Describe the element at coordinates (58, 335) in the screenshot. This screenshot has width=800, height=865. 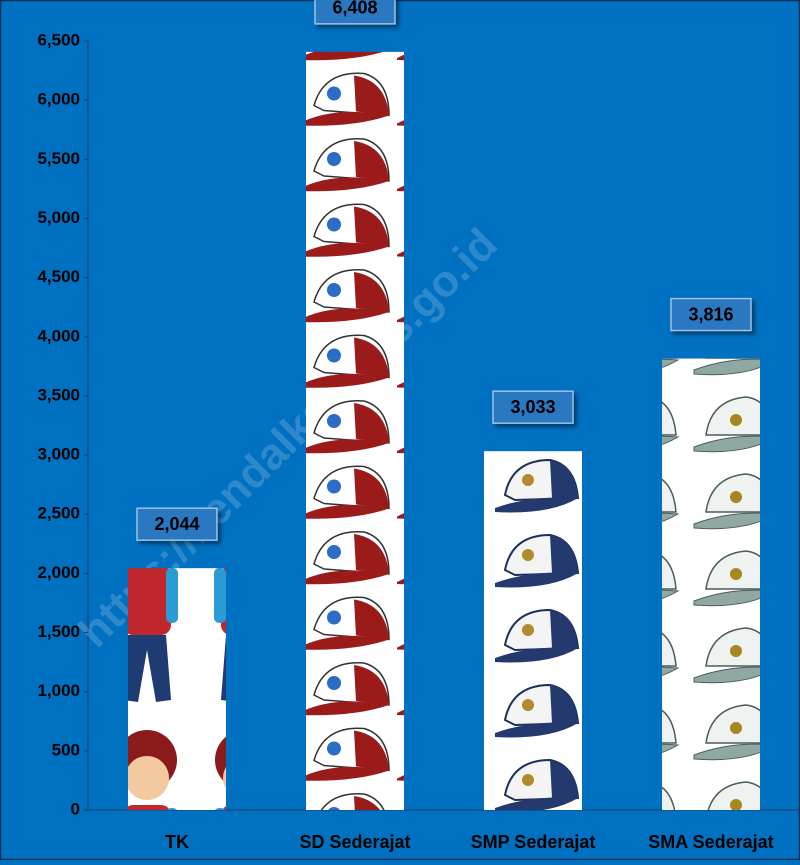
I see `y-tick-label: 4,000` at that location.